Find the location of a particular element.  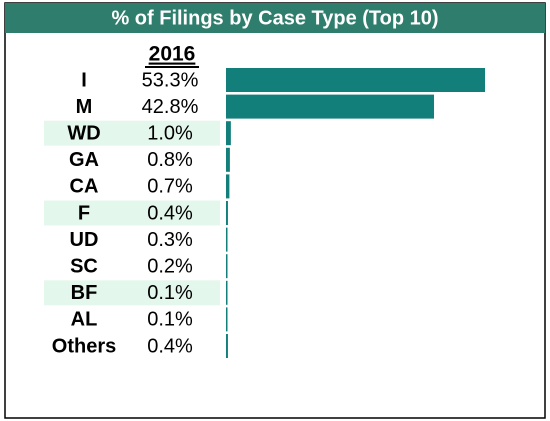

category-label: M is located at coordinates (84, 107).